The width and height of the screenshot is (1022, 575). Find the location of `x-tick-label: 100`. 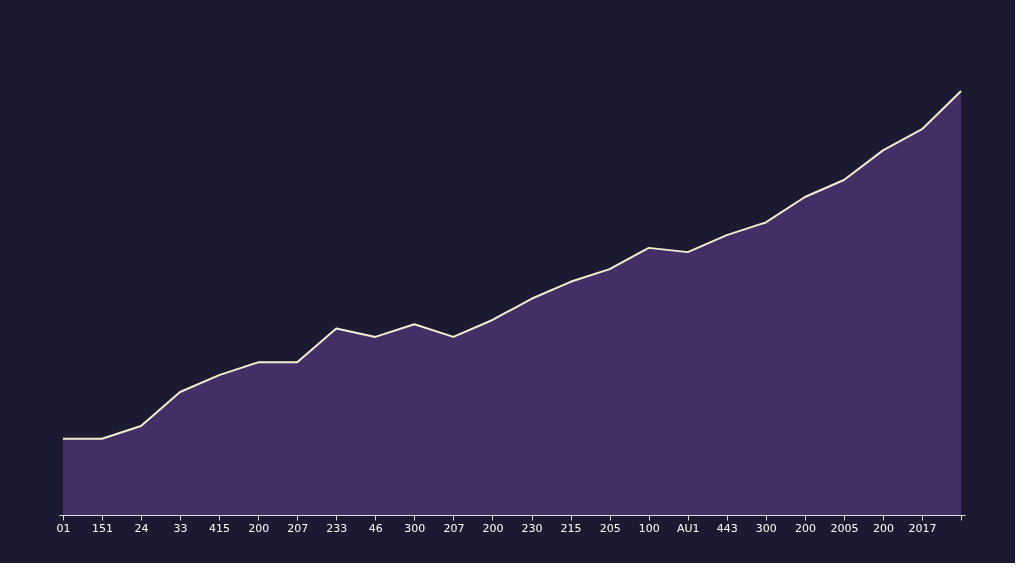

x-tick-label: 100 is located at coordinates (649, 528).